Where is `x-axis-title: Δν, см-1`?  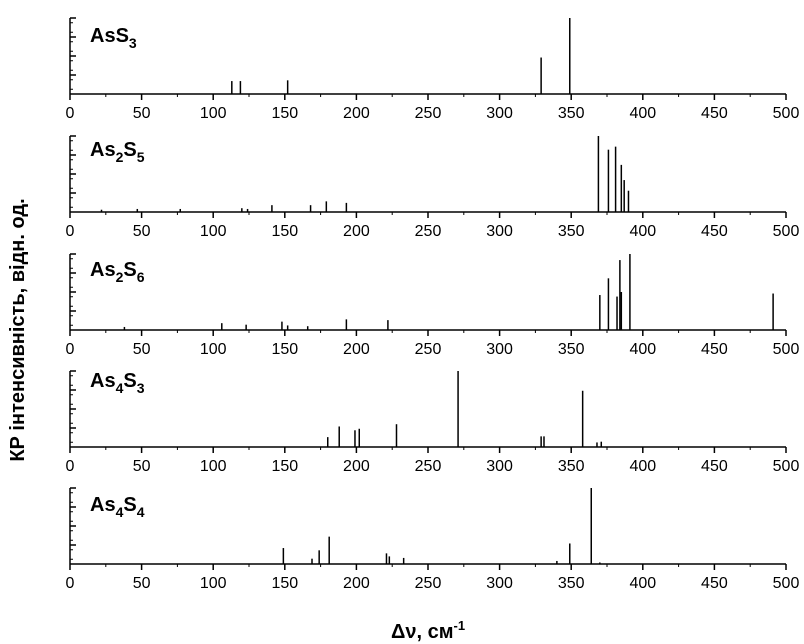
x-axis-title: Δν, см-1 is located at coordinates (428, 630).